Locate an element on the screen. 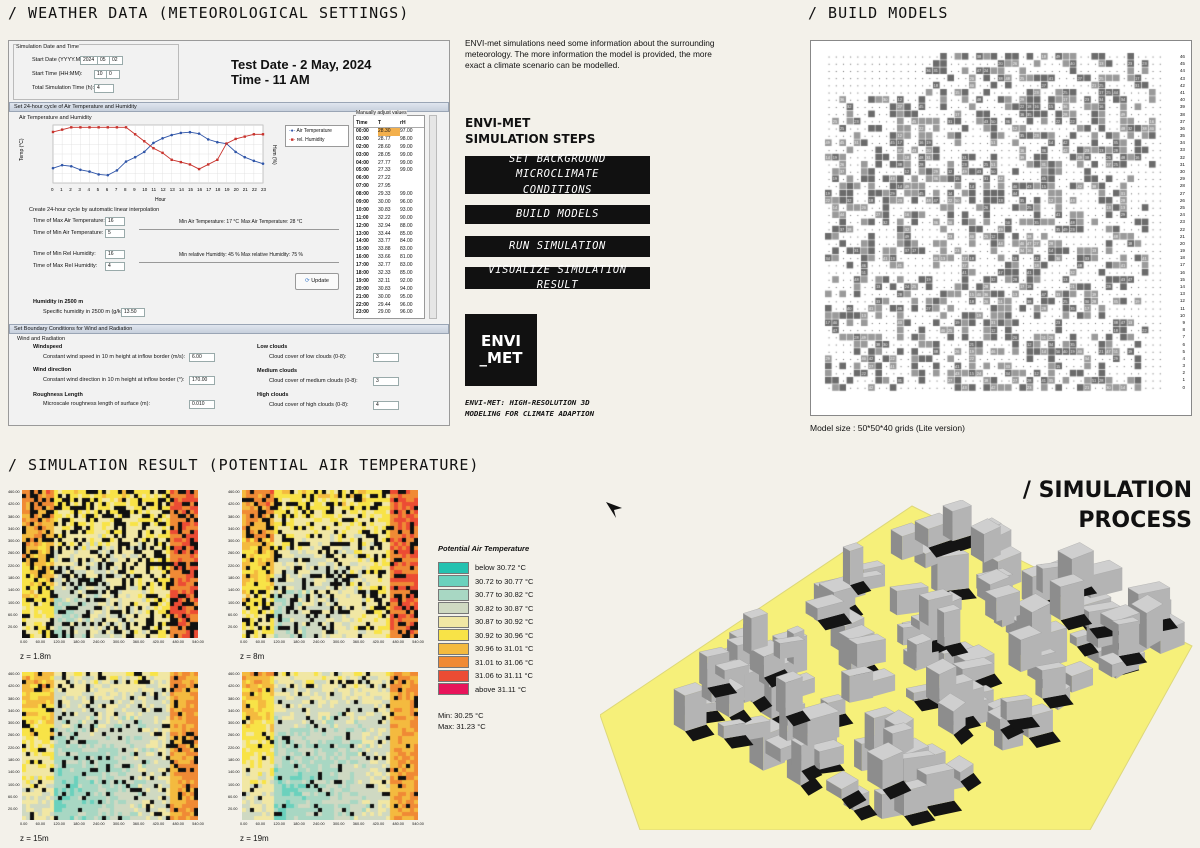  manual-table-row: 23:00 29.00 96.00 is located at coordinates (389, 313).